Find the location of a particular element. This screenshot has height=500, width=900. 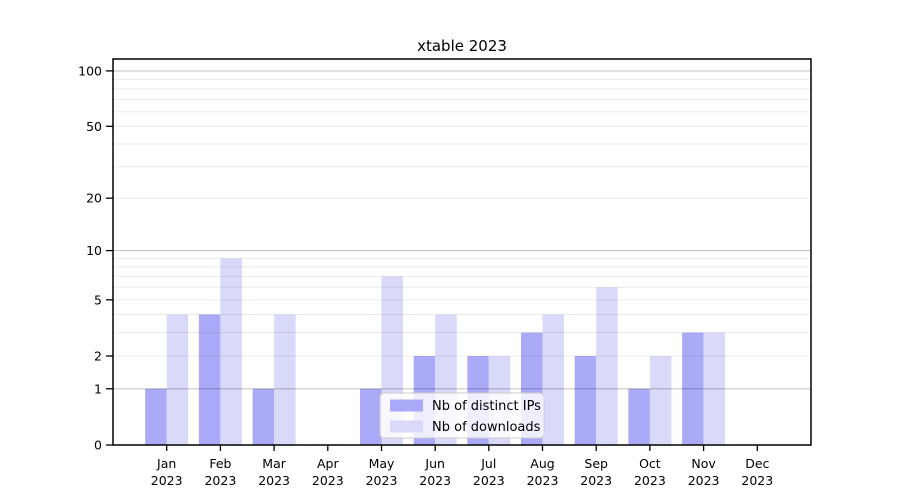

x-tick-label: Jun 2023 is located at coordinates (435, 472).